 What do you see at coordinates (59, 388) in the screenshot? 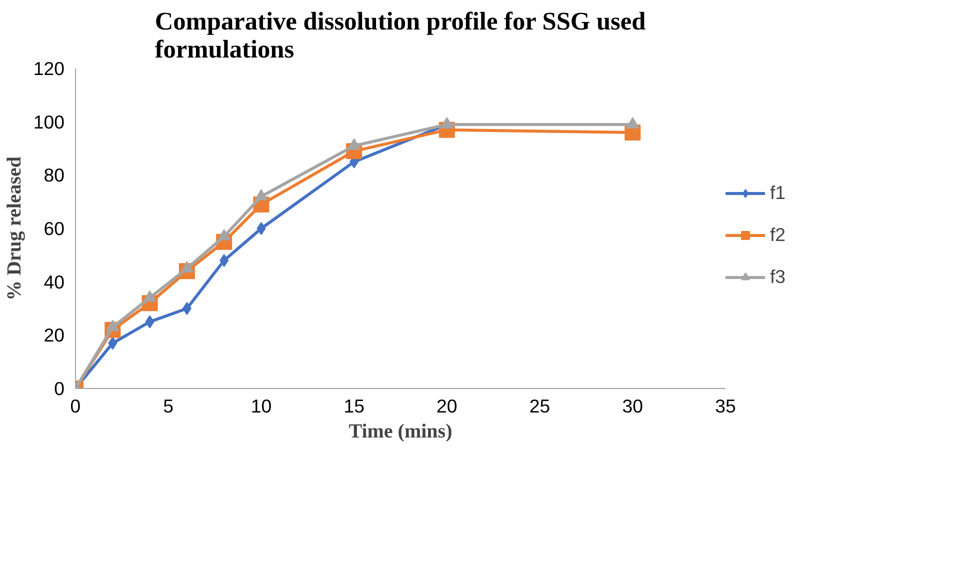
I see `y-tick-label: 0` at bounding box center [59, 388].